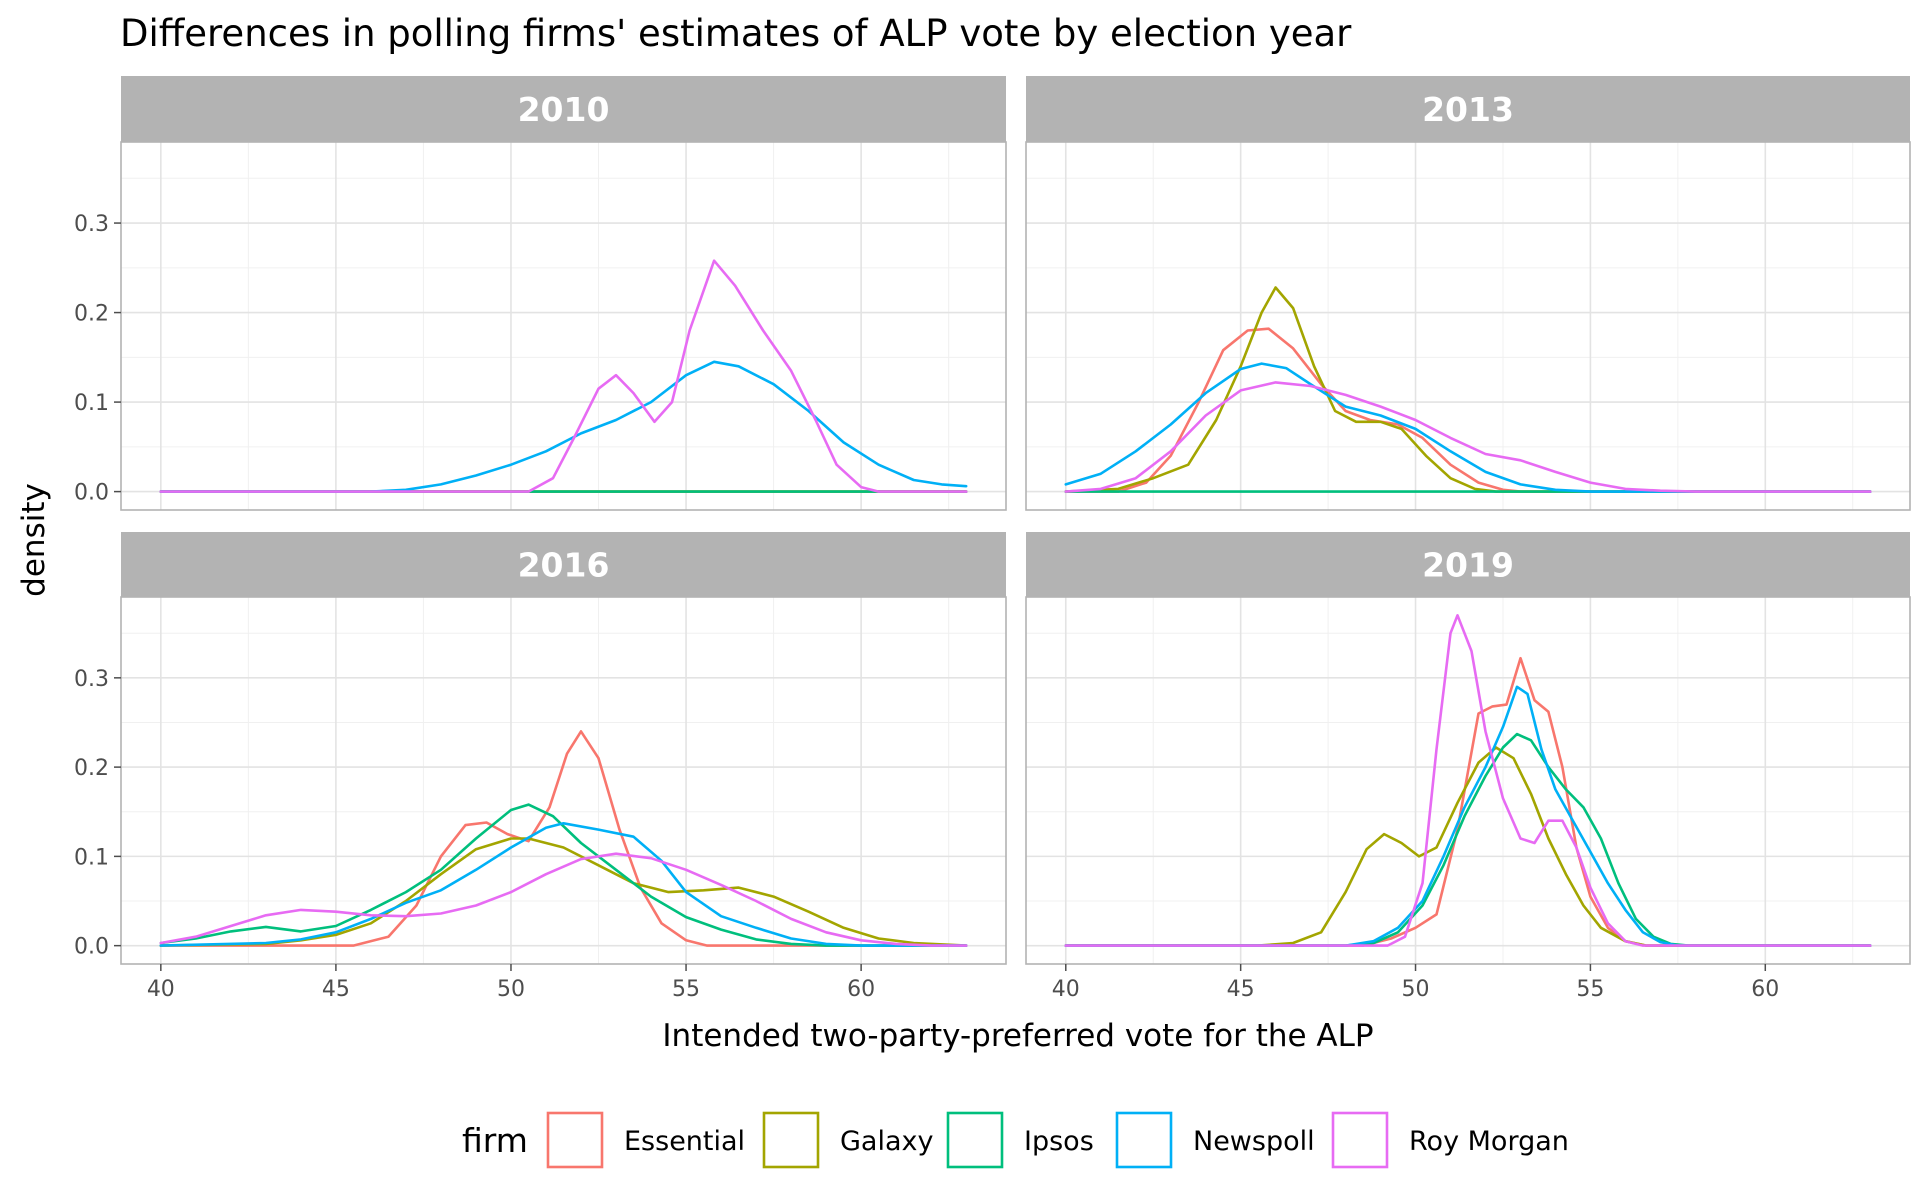  I want to click on series-roy-morgan-2010, so click(563, 376).